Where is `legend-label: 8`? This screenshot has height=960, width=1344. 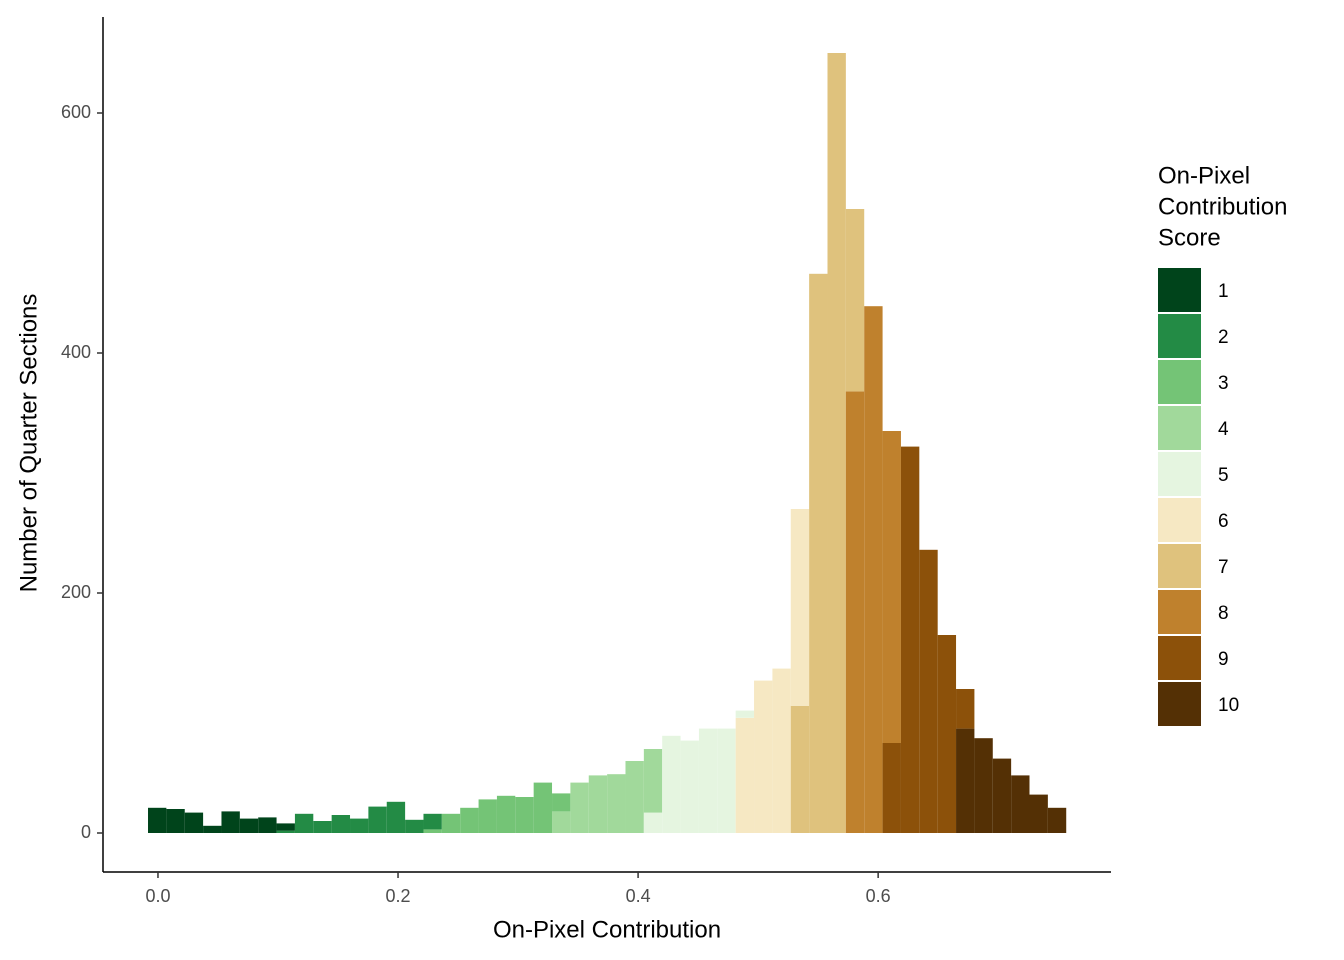
legend-label: 8 is located at coordinates (1223, 613).